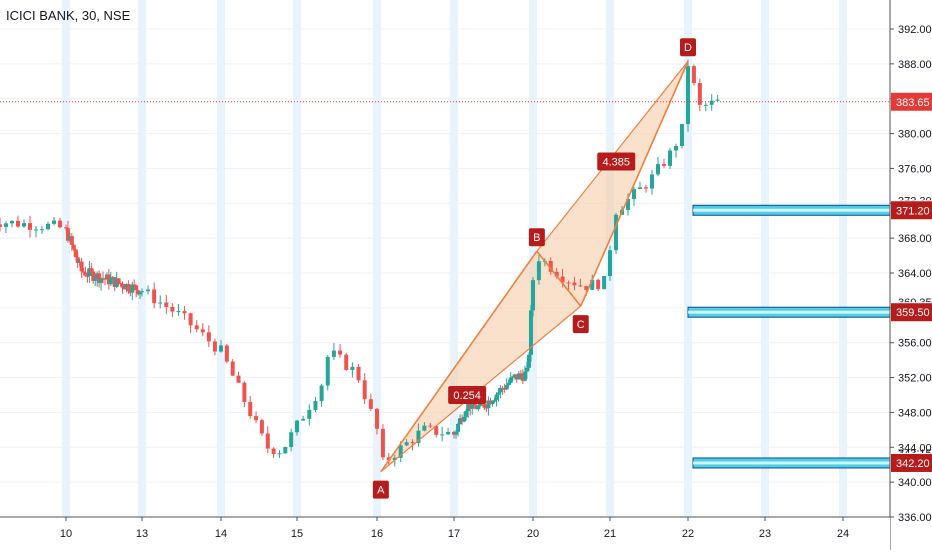  I want to click on price-level-tag-label: 359.50, so click(913, 313).